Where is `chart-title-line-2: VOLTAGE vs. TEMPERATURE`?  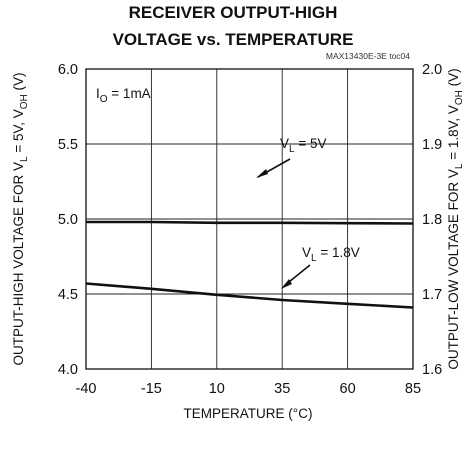 chart-title-line-2: VOLTAGE vs. TEMPERATURE is located at coordinates (233, 39).